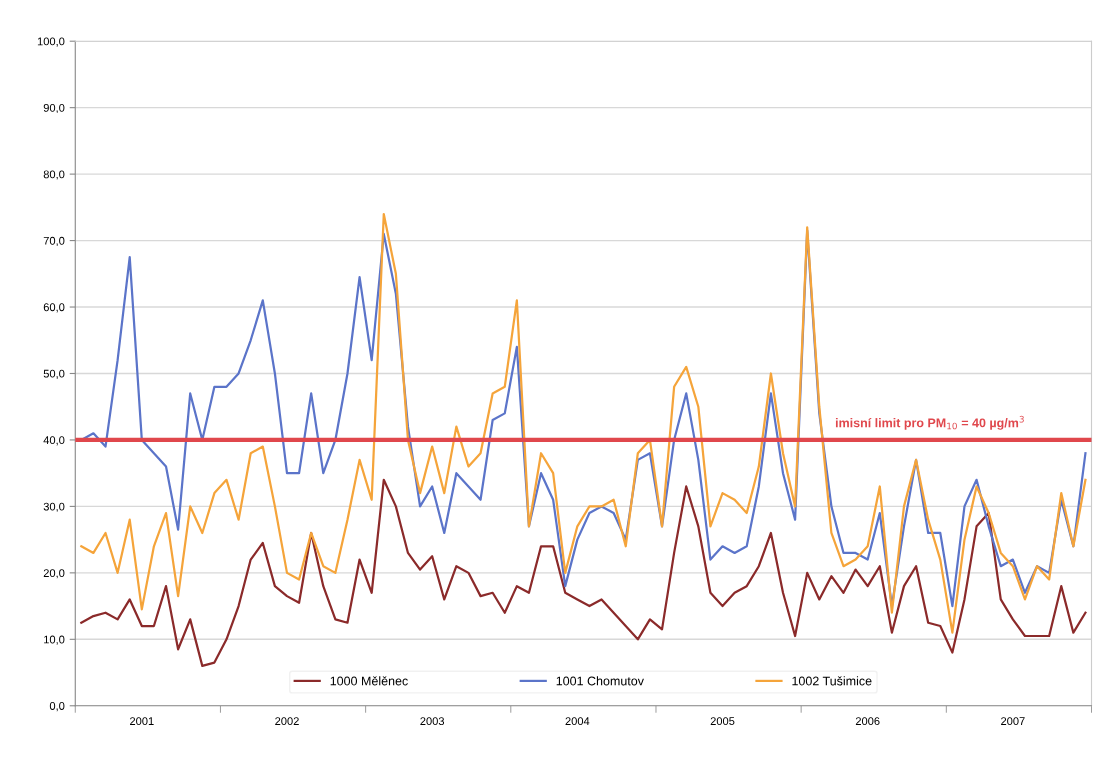 This screenshot has height=763, width=1107. I want to click on y-tick-label: 70,0, so click(54, 241).